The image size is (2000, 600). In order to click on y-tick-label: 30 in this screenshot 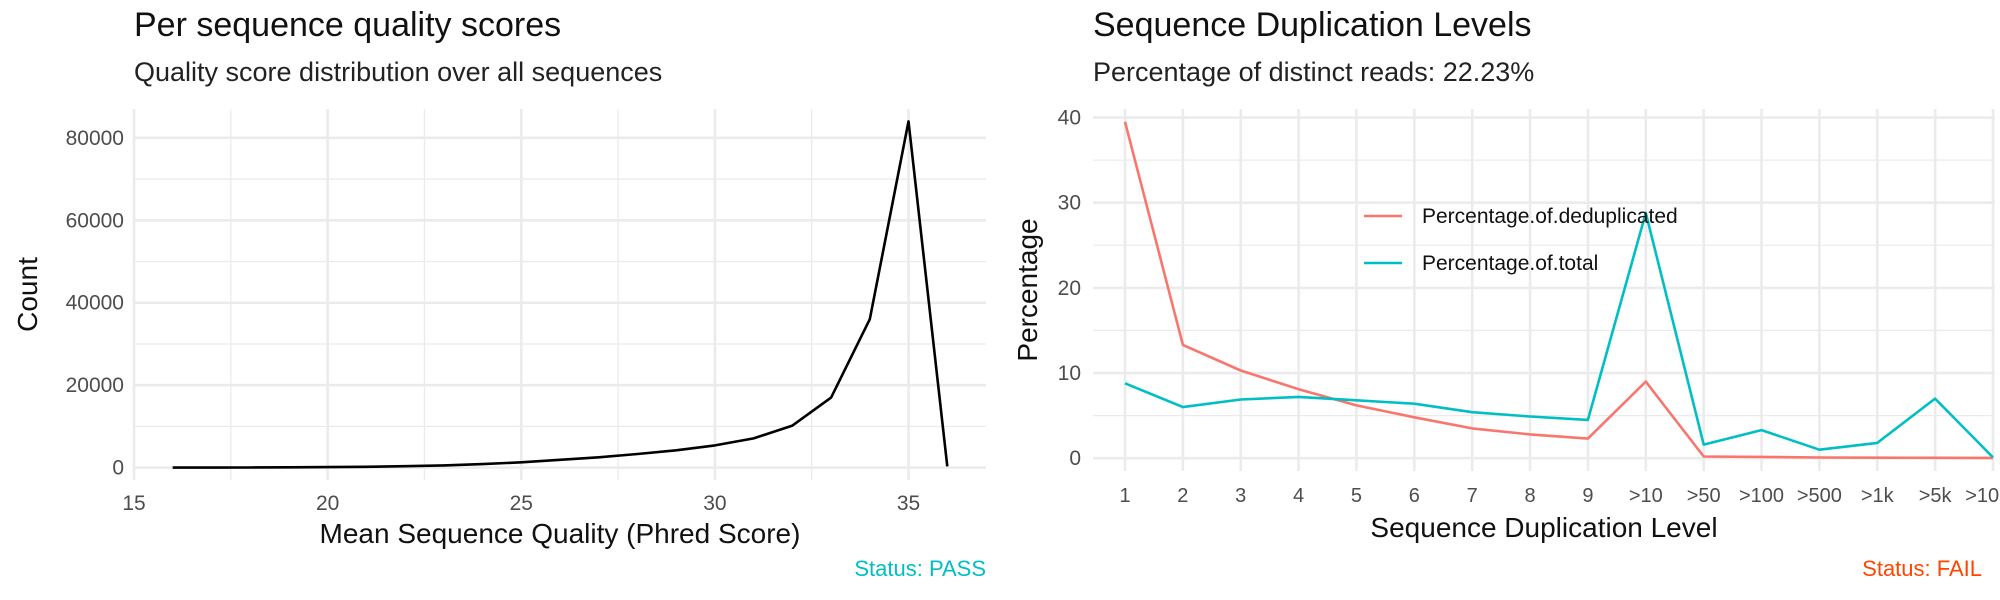, I will do `click(1069, 203)`.